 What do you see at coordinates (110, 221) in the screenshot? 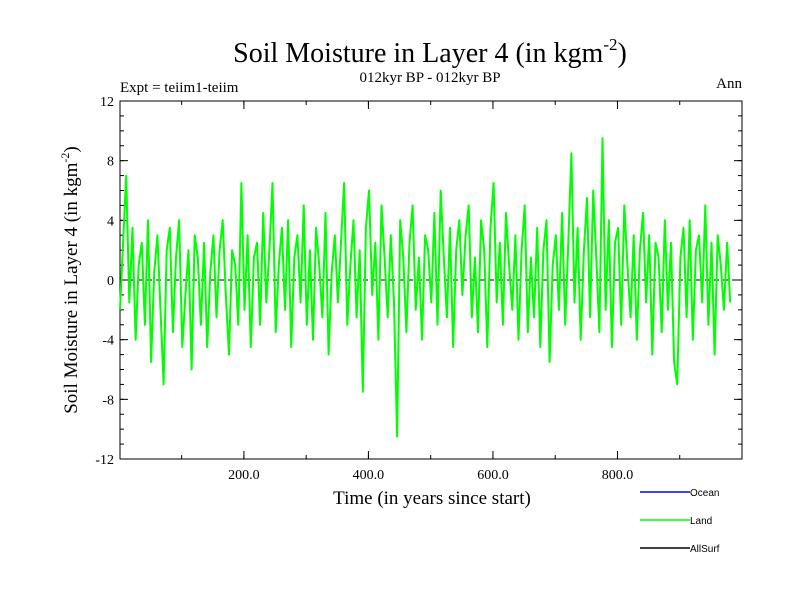
I see `y-tick-label: 4` at bounding box center [110, 221].